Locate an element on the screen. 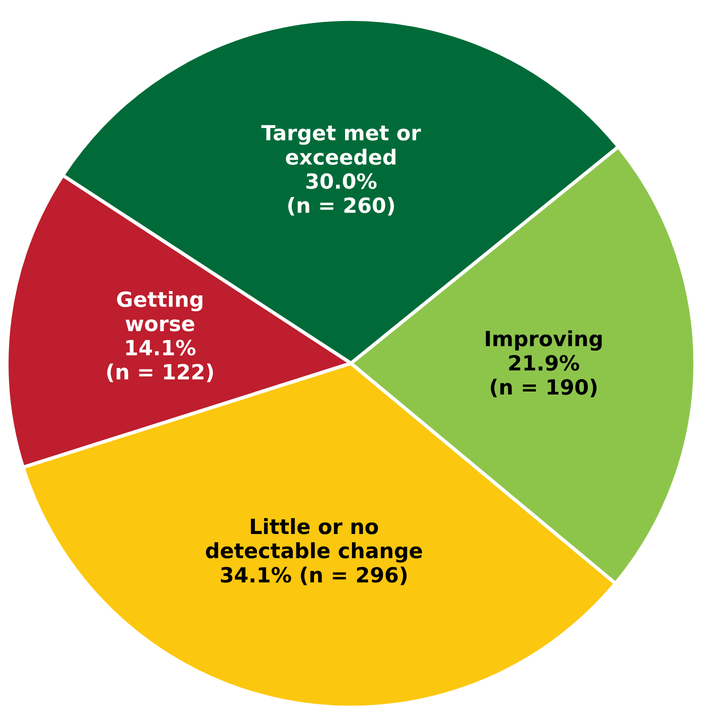 This screenshot has height=711, width=702. data-label: 34.1% (n = 296) is located at coordinates (313, 576).